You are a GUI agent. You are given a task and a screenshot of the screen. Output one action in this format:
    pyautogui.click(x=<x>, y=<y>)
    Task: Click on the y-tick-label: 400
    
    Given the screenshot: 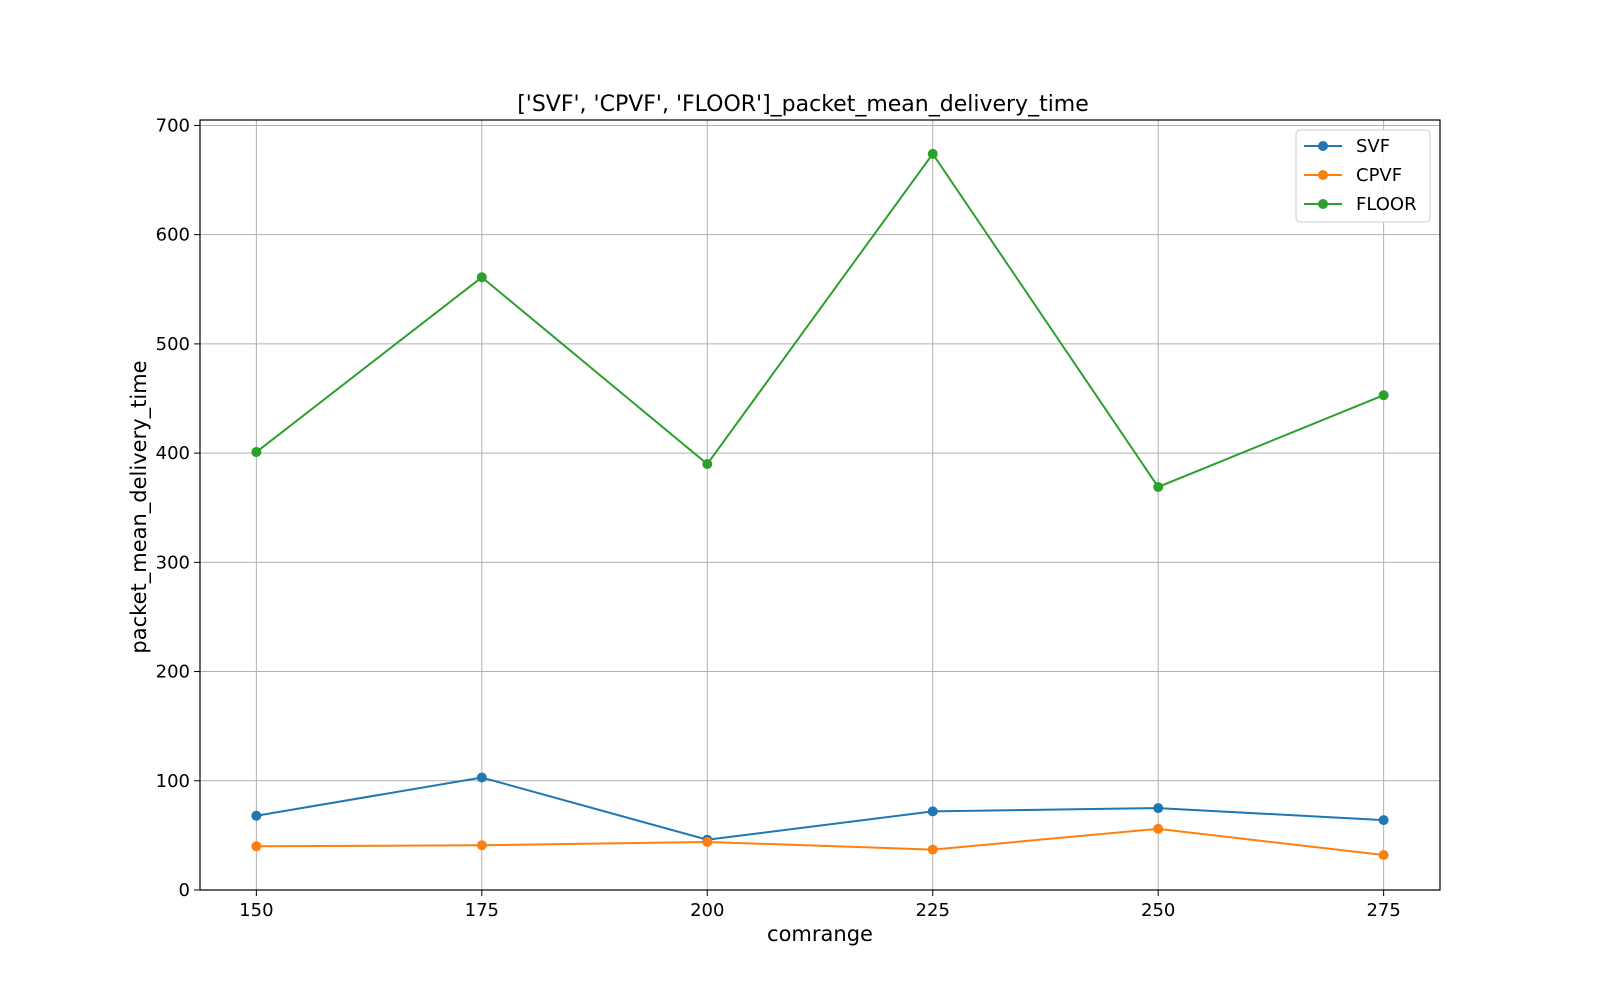 What is the action you would take?
    pyautogui.click(x=173, y=453)
    